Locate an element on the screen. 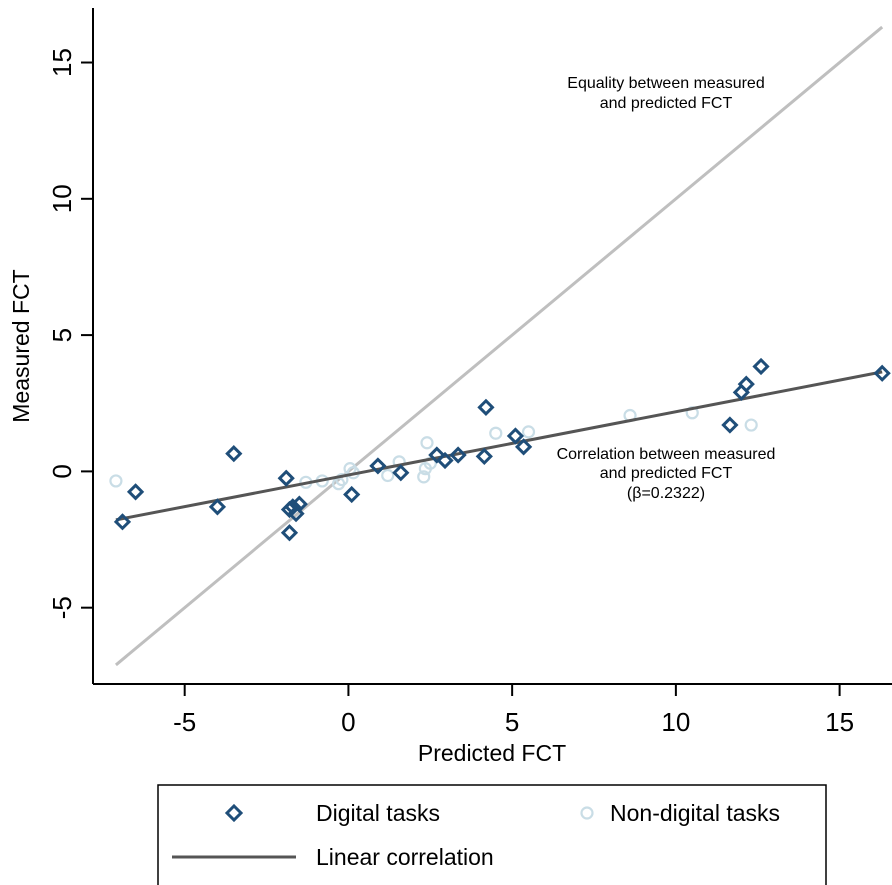 The height and width of the screenshot is (885, 892). x-tick-label: 0 is located at coordinates (348, 722).